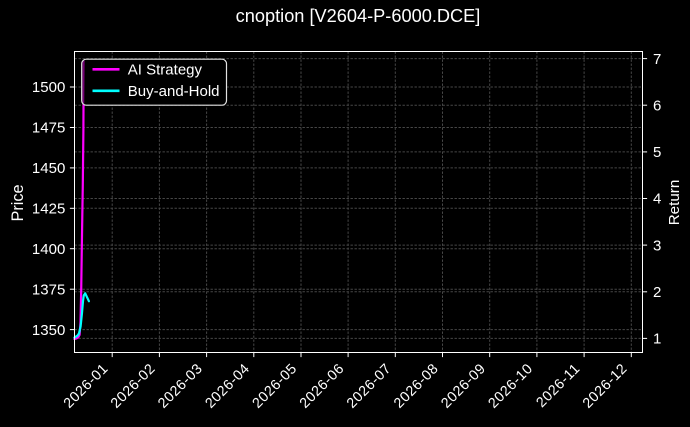 This screenshot has height=427, width=690. I want to click on svg-text: AI Strategy, so click(165, 70).